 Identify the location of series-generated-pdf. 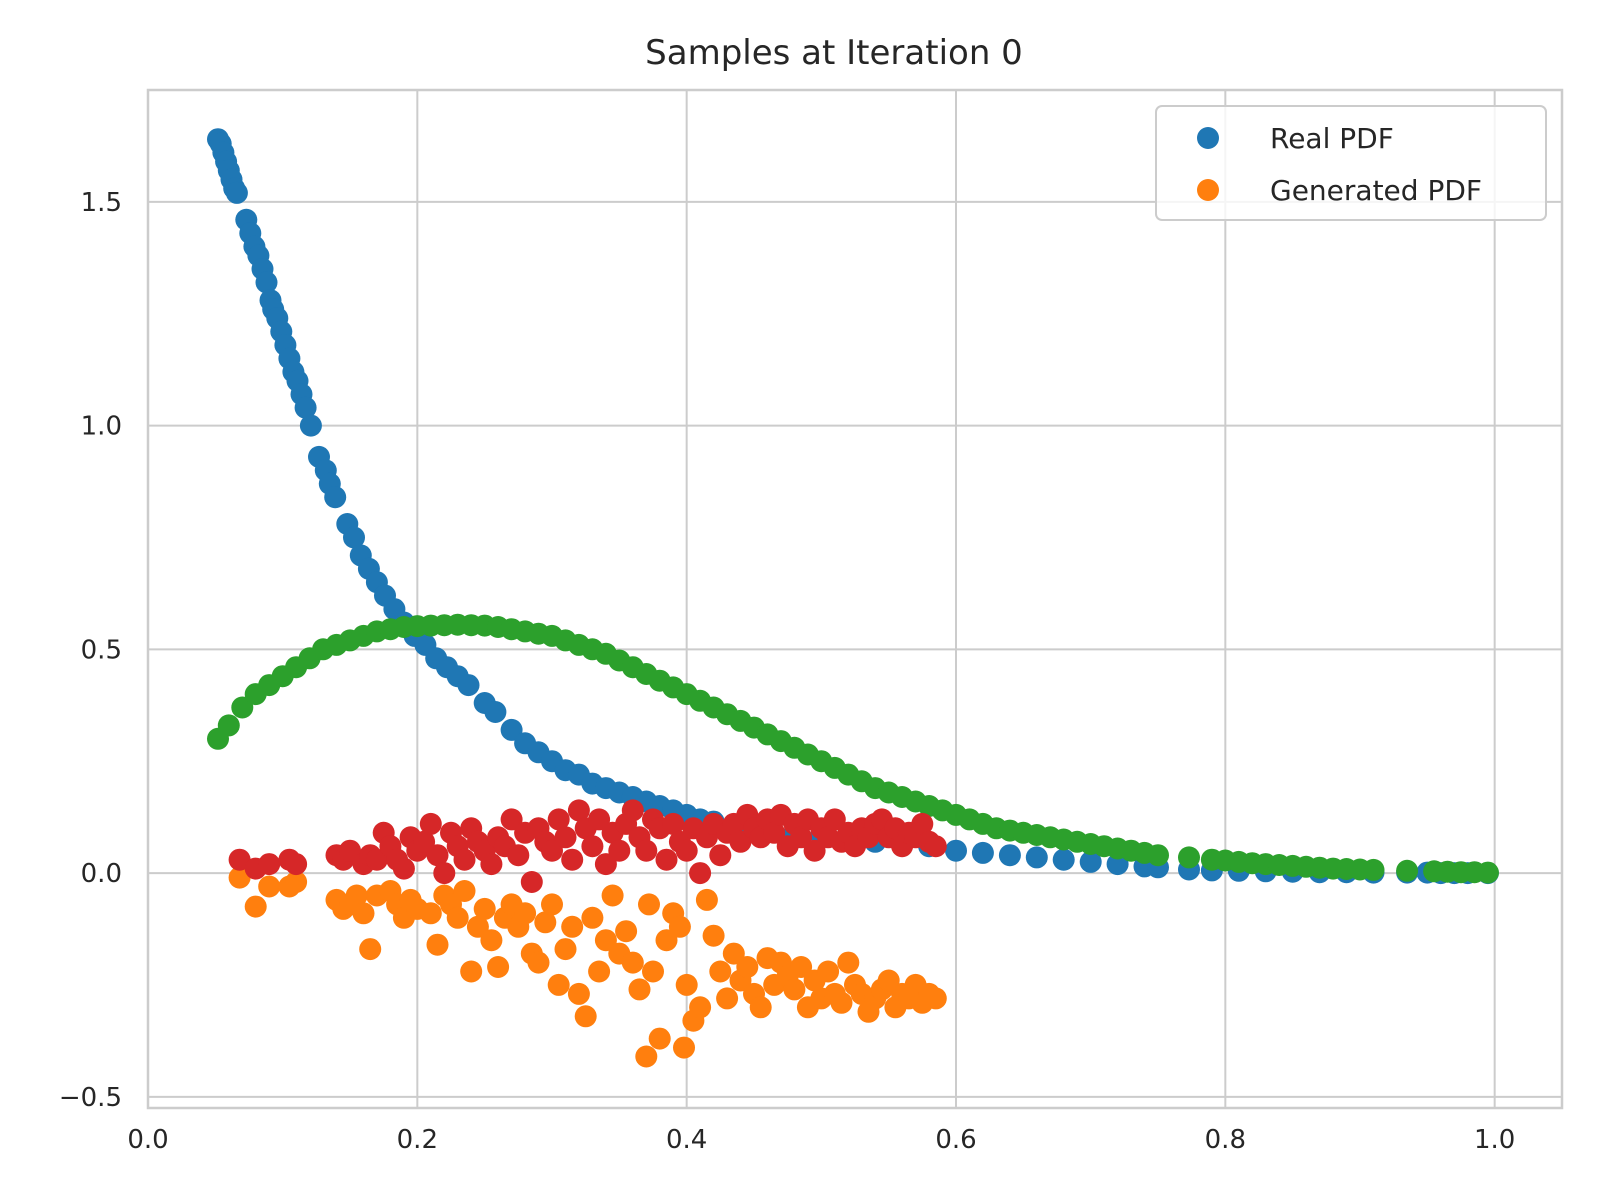
(587, 967).